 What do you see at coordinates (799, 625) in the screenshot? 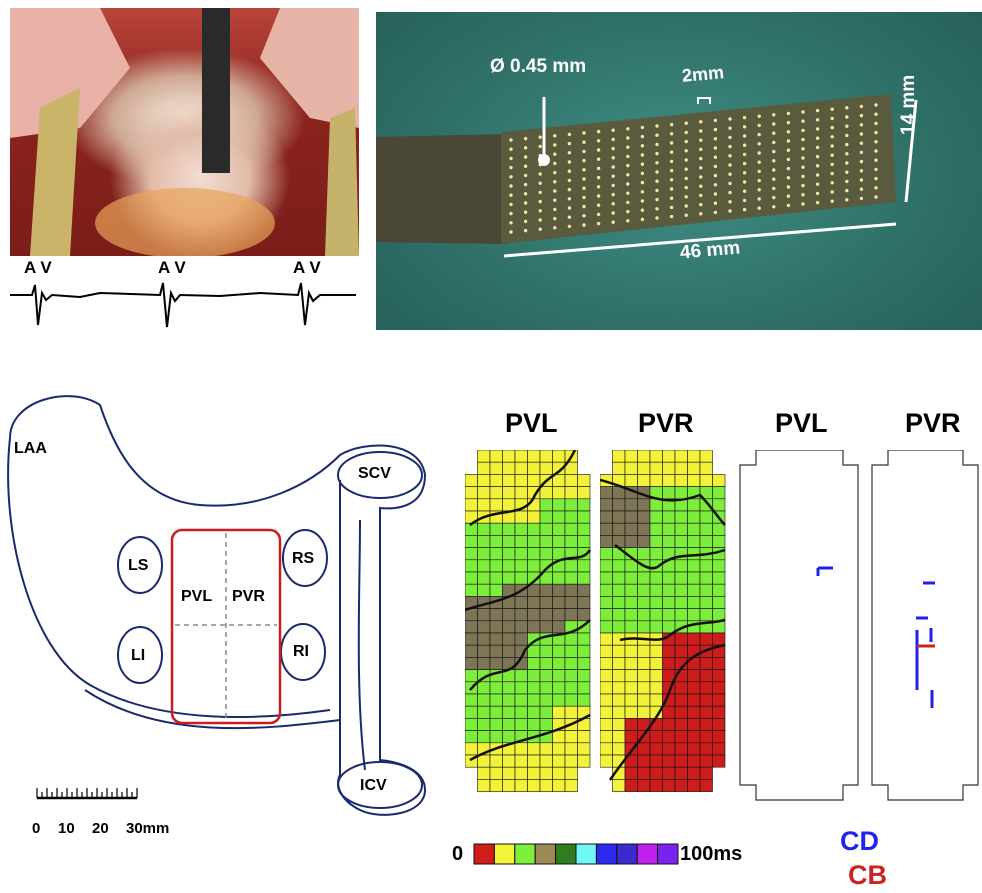
I see `block-panel-pvl` at bounding box center [799, 625].